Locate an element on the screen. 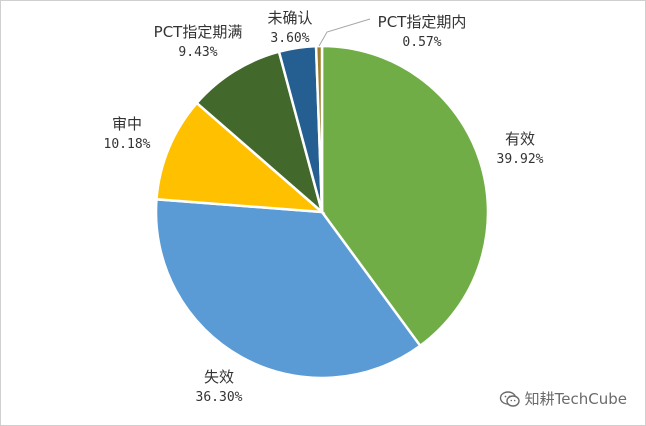 This screenshot has width=646, height=426. slice-name-label: PCT指定期内 is located at coordinates (422, 22).